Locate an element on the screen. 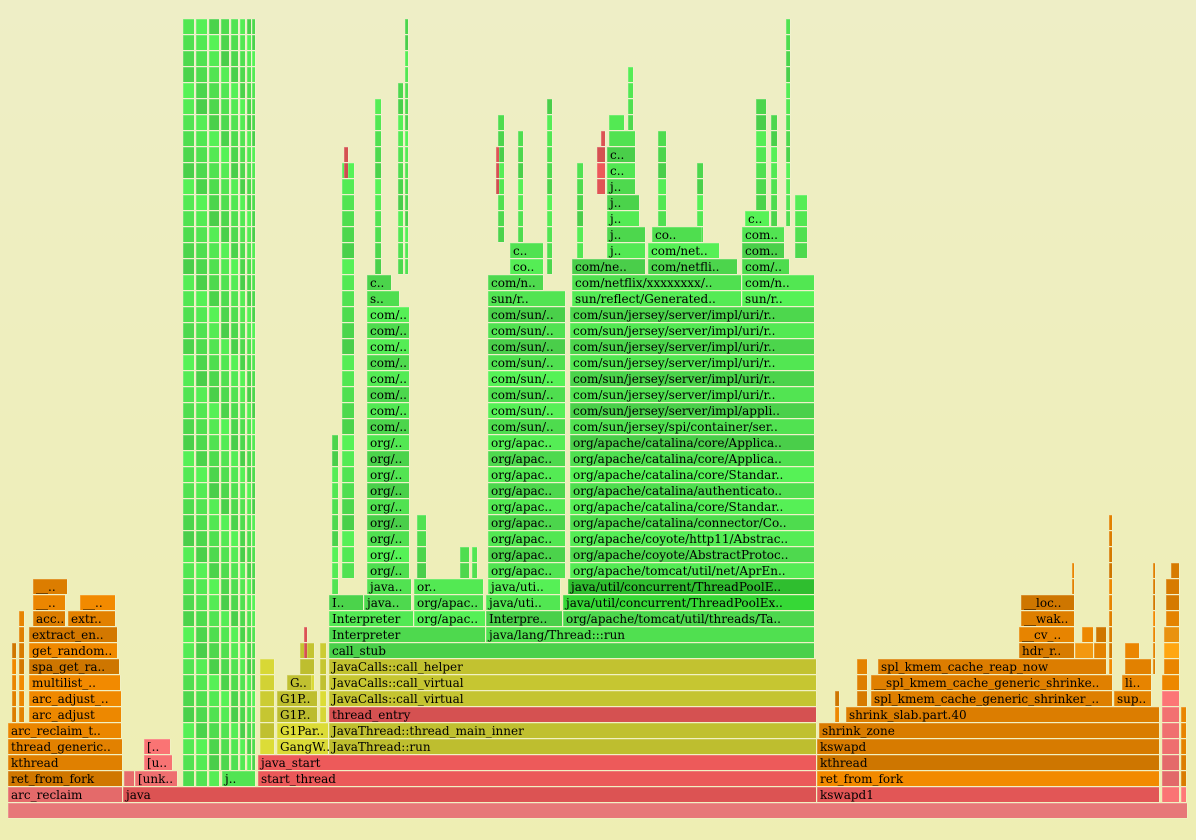 This screenshot has height=840, width=1196. stack-frame: __.. is located at coordinates (97, 602).